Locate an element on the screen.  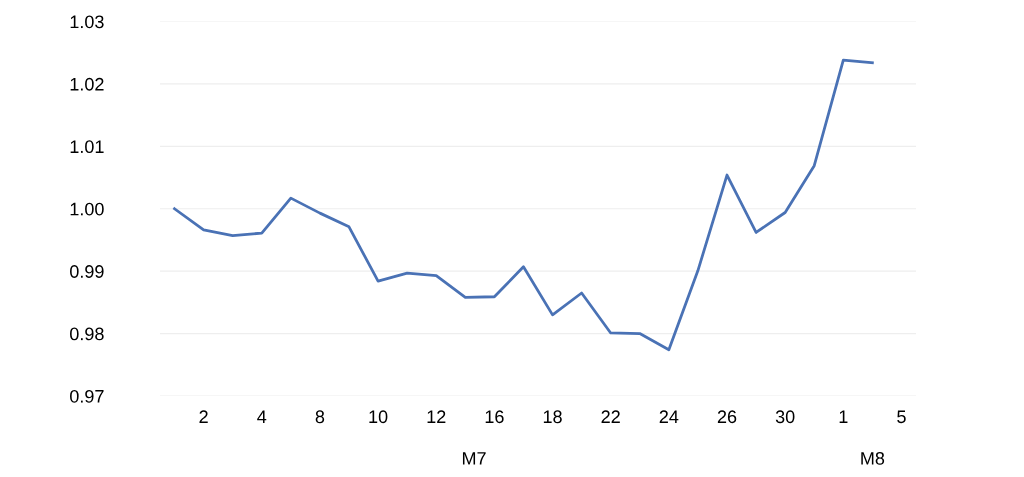
x-tick-label: 26 is located at coordinates (727, 417).